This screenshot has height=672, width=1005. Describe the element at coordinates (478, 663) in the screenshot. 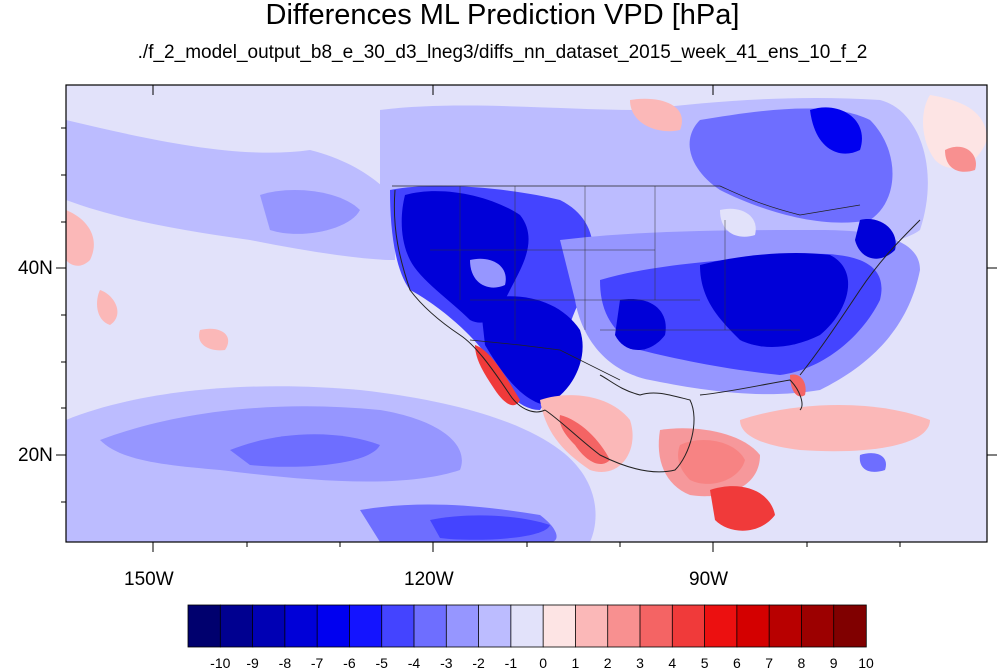

I see `colorbar-label: -2` at that location.